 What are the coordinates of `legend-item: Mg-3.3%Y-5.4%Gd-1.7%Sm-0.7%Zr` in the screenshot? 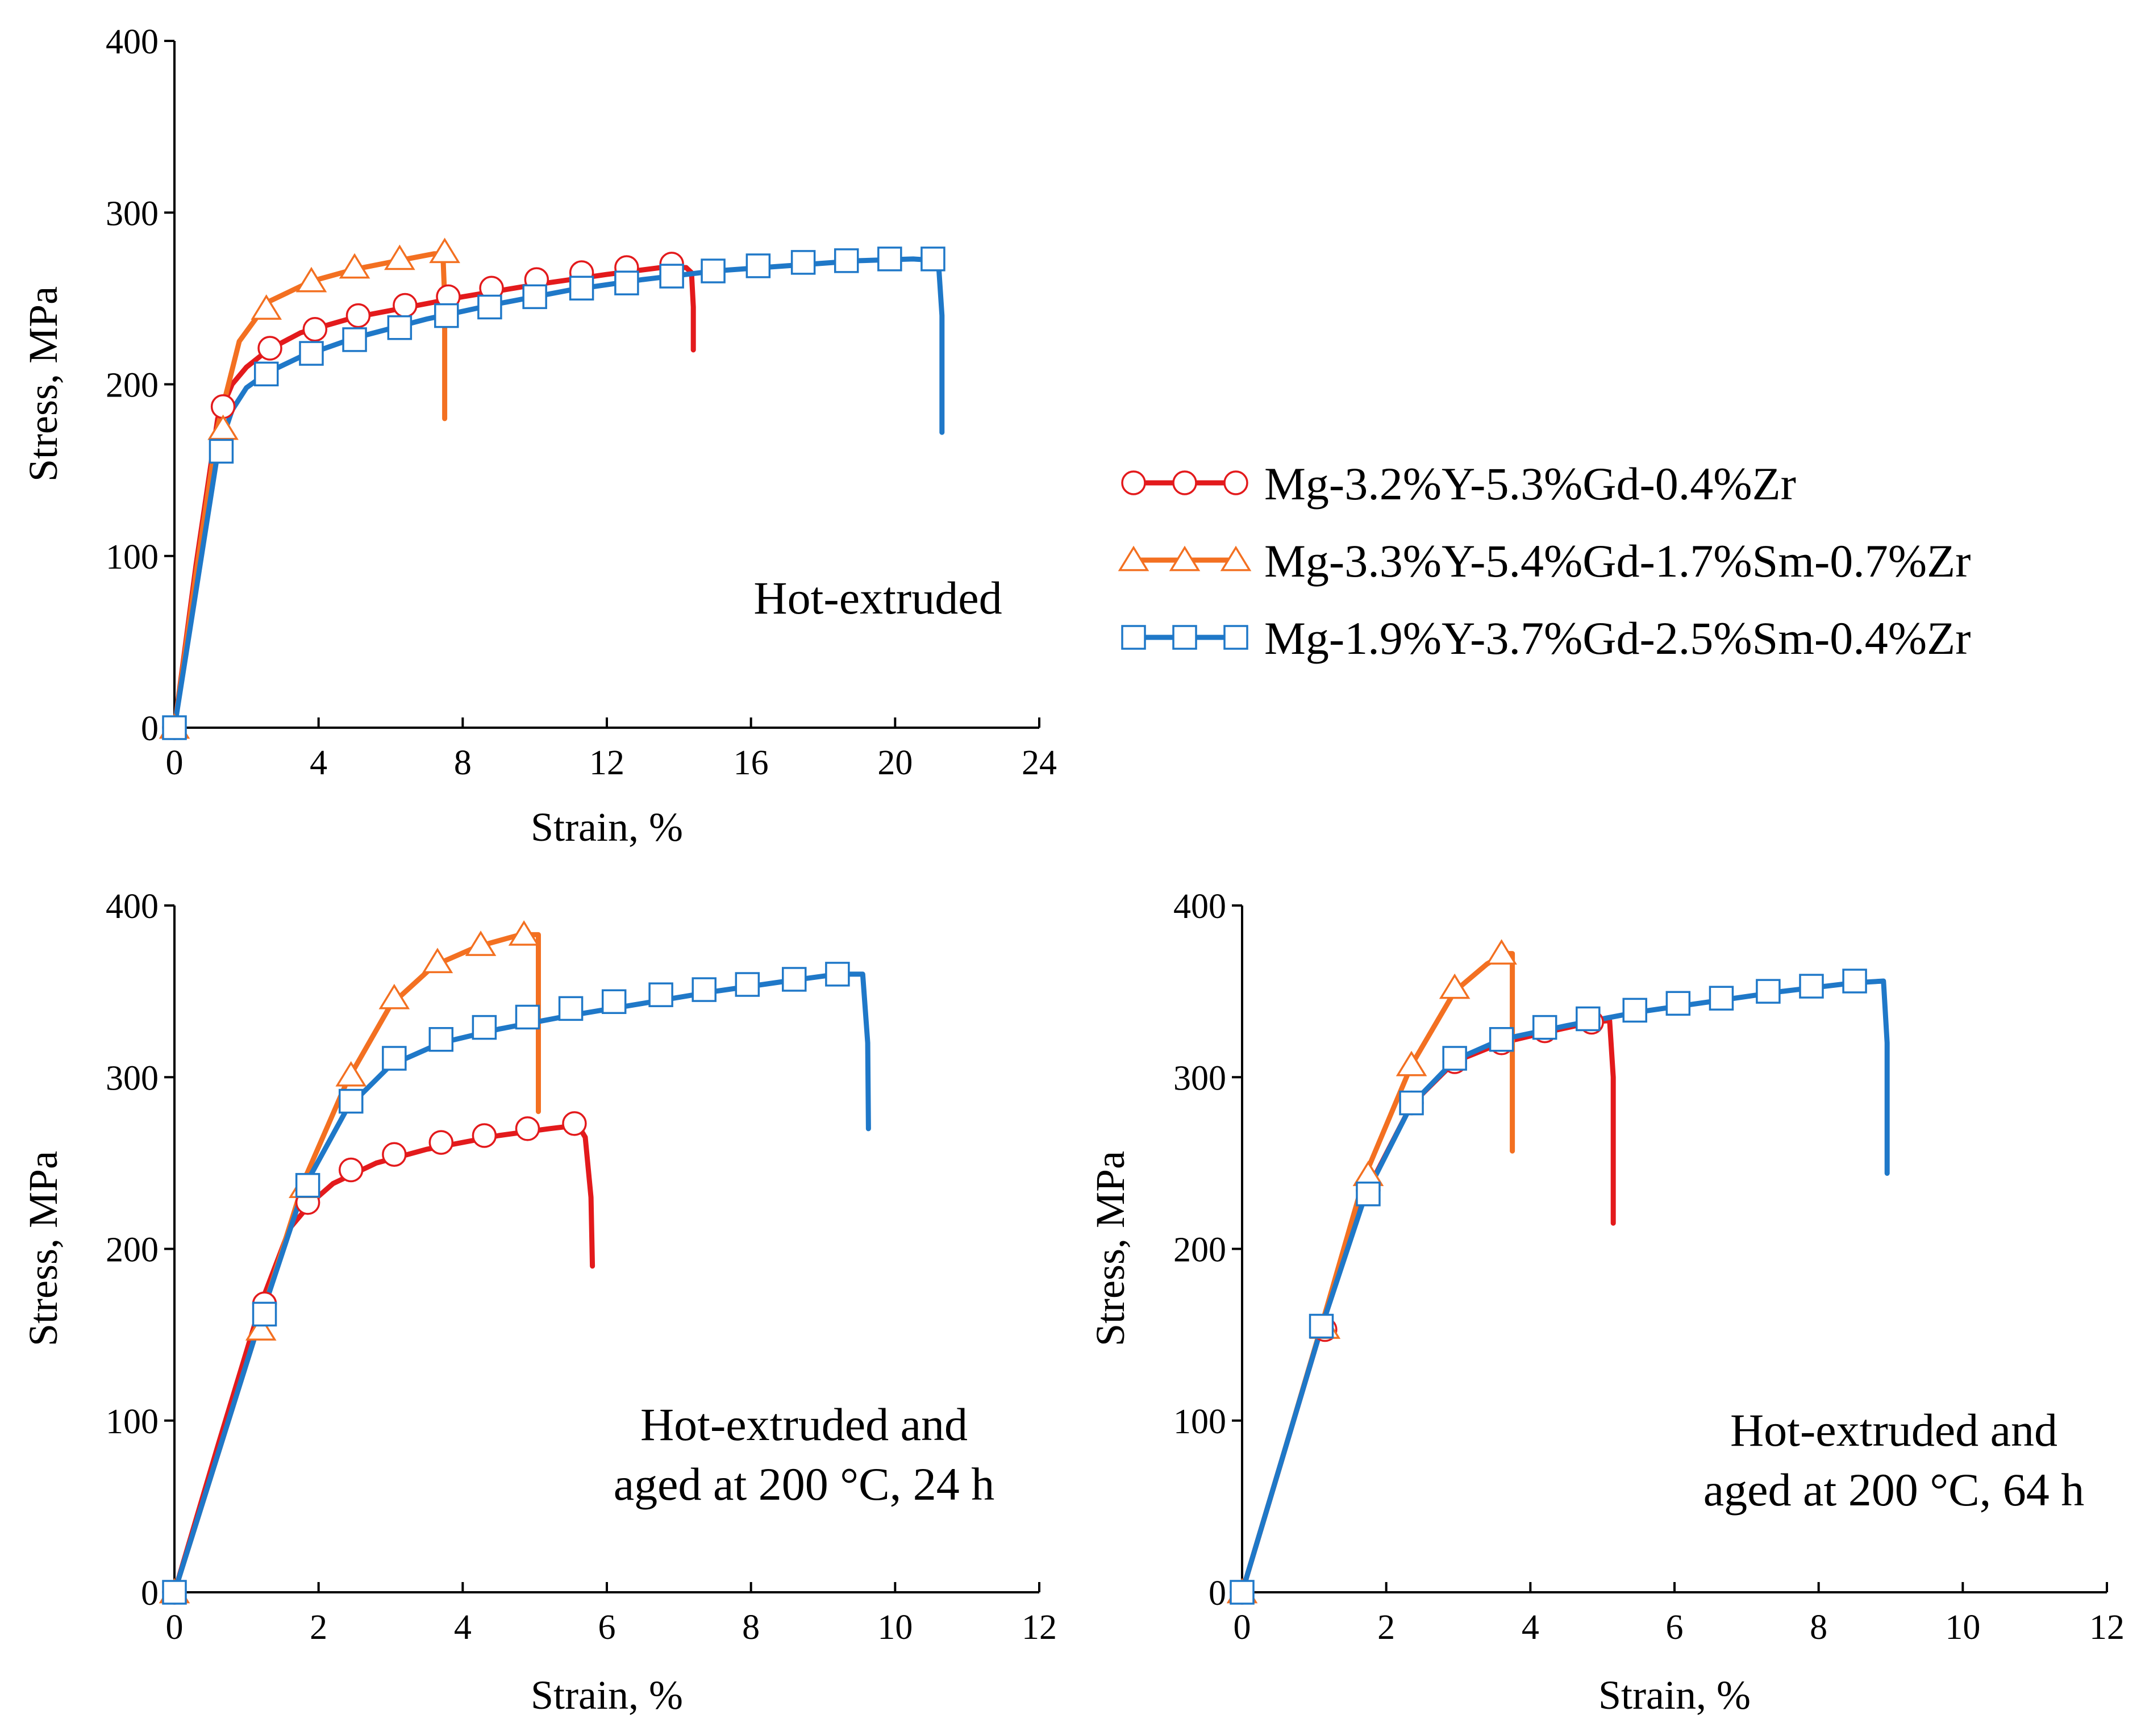 It's located at (1544, 561).